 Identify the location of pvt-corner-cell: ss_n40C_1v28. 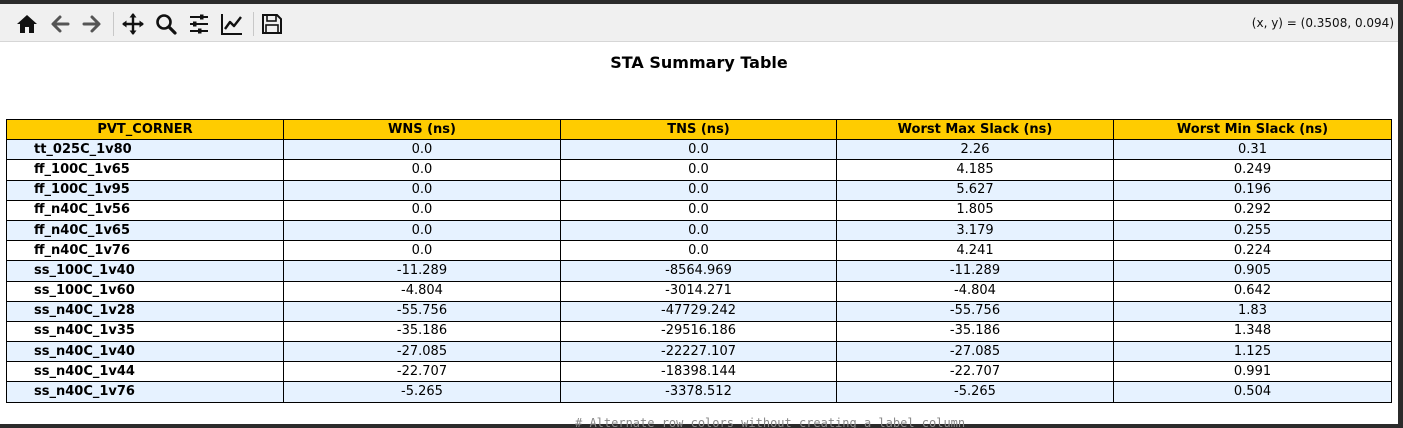
(145, 311).